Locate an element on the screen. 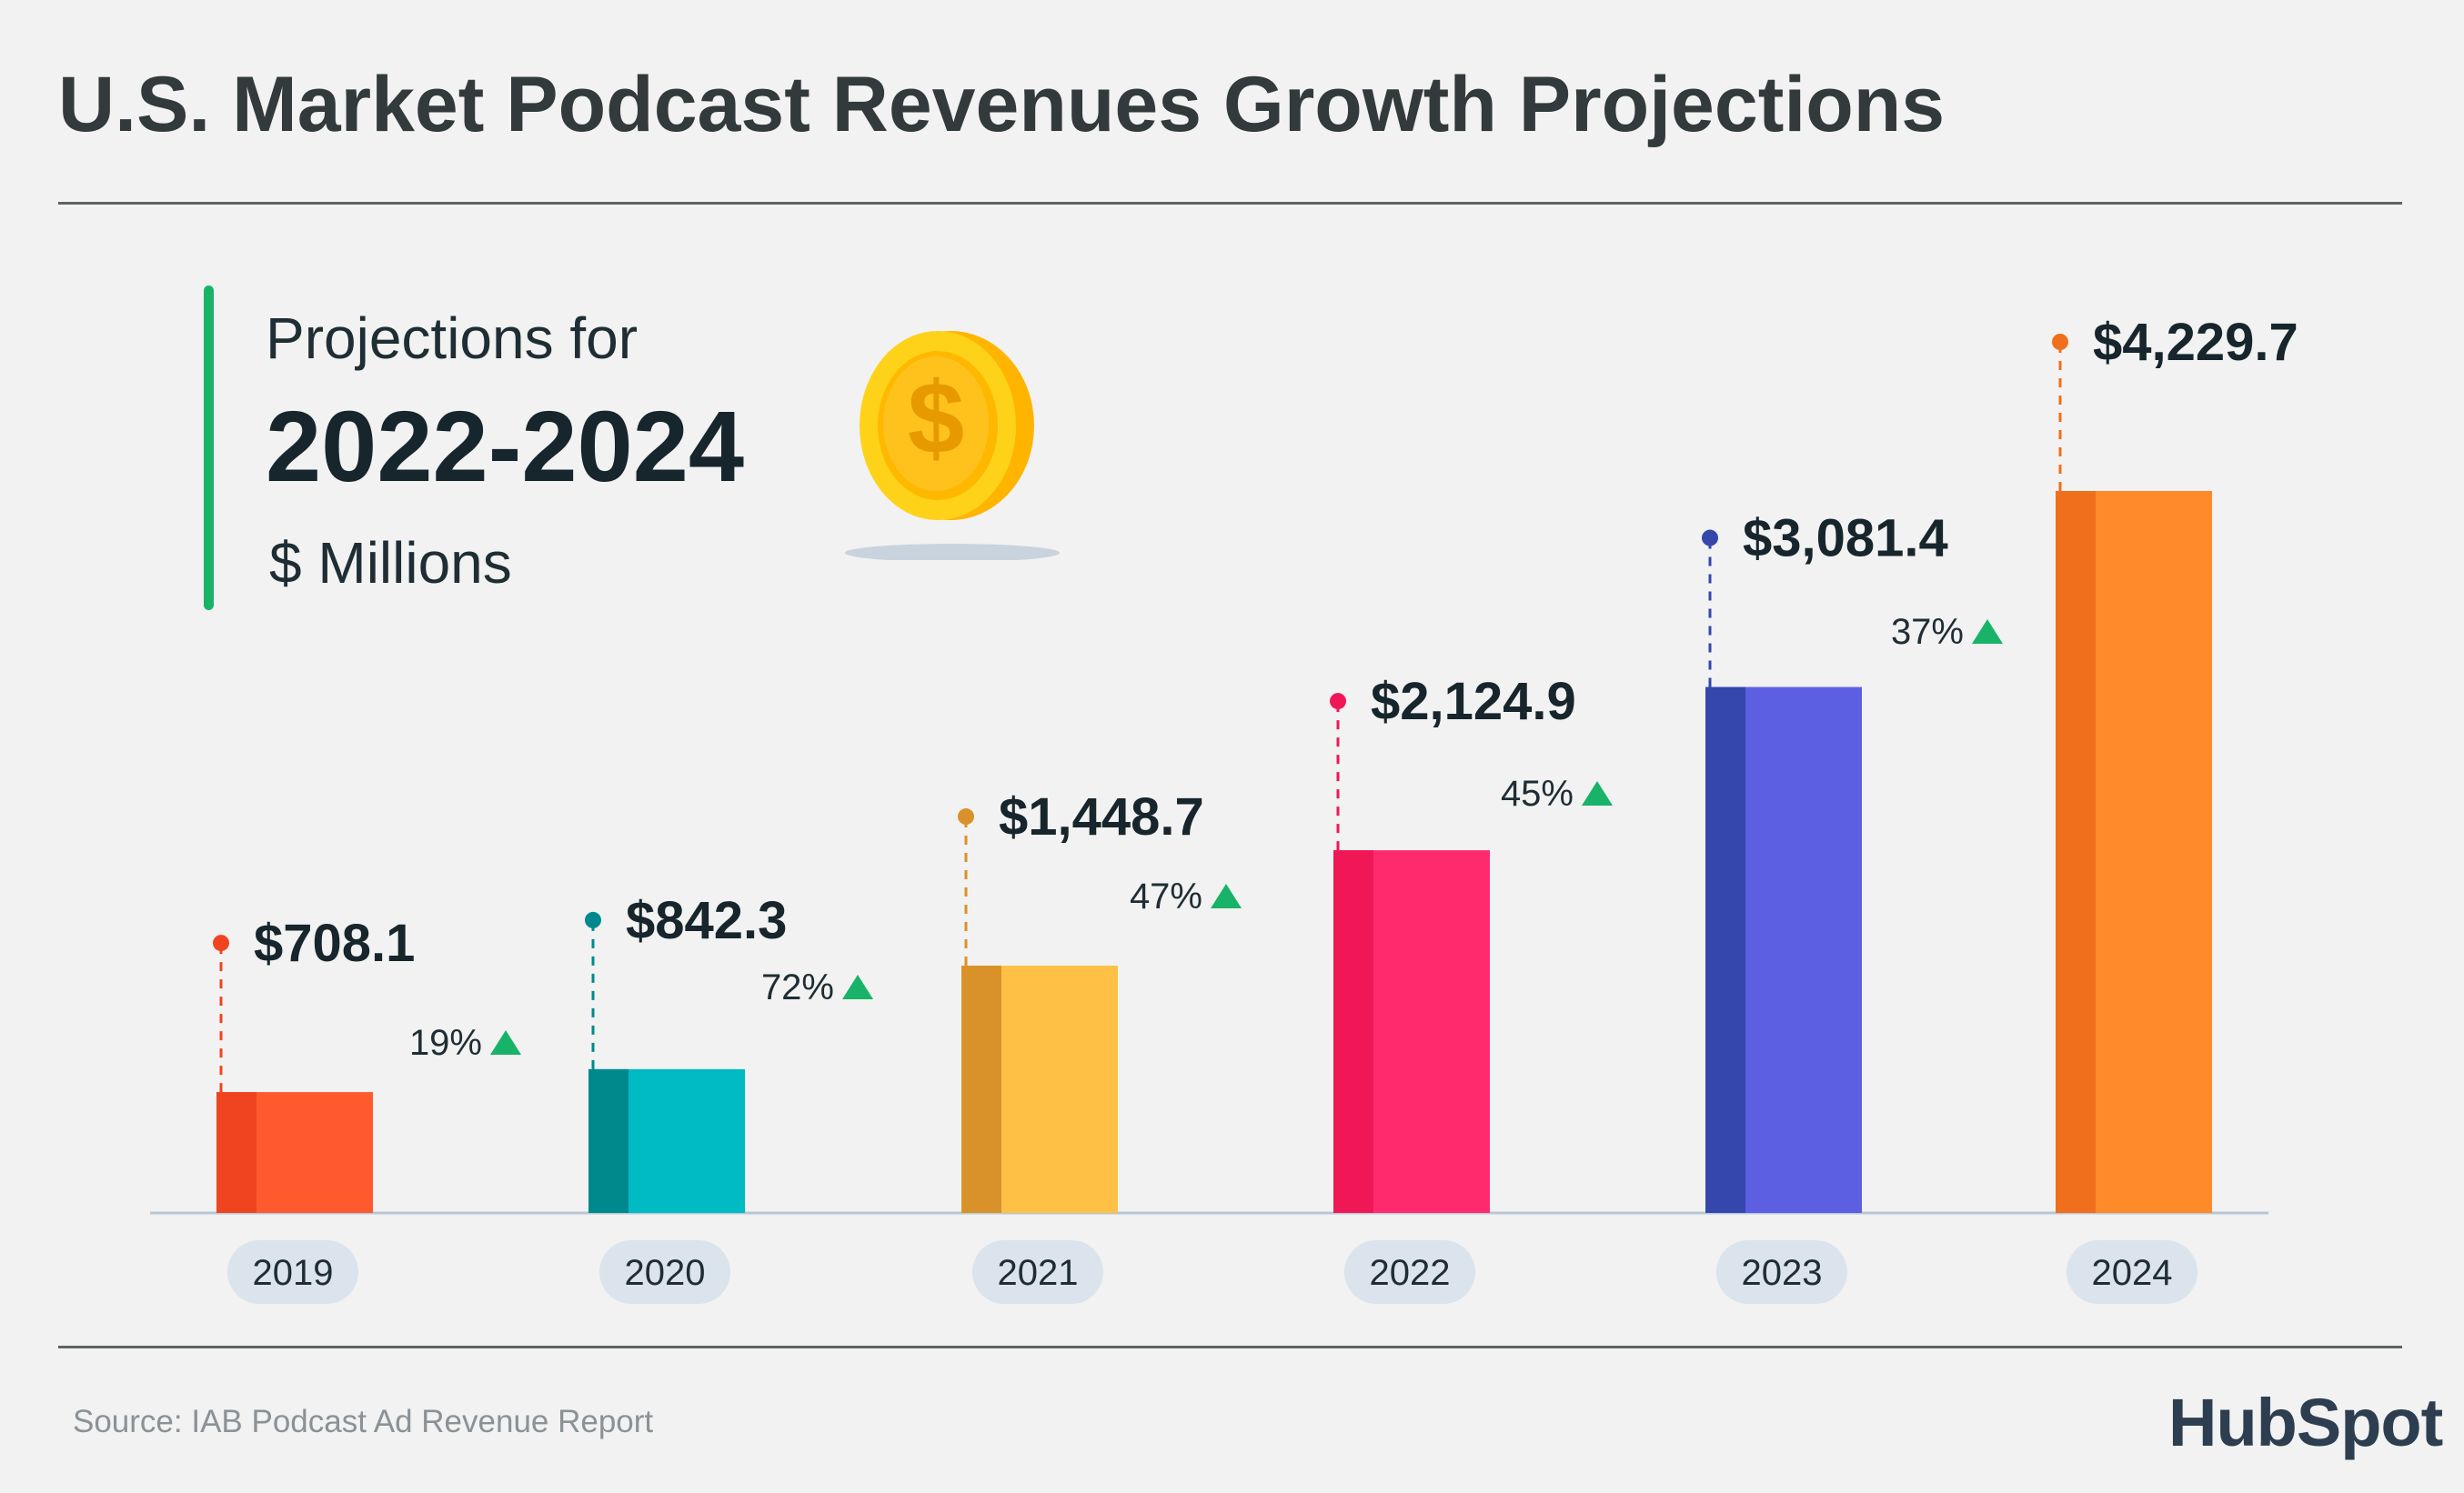  coin-symbol: $ is located at coordinates (936, 418).